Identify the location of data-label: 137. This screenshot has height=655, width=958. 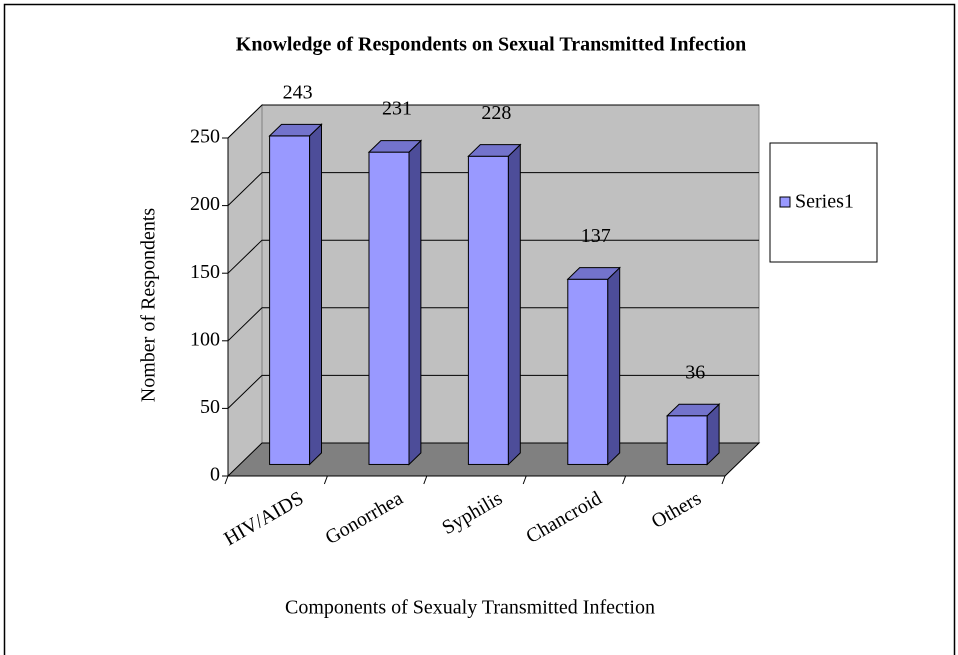
(596, 236).